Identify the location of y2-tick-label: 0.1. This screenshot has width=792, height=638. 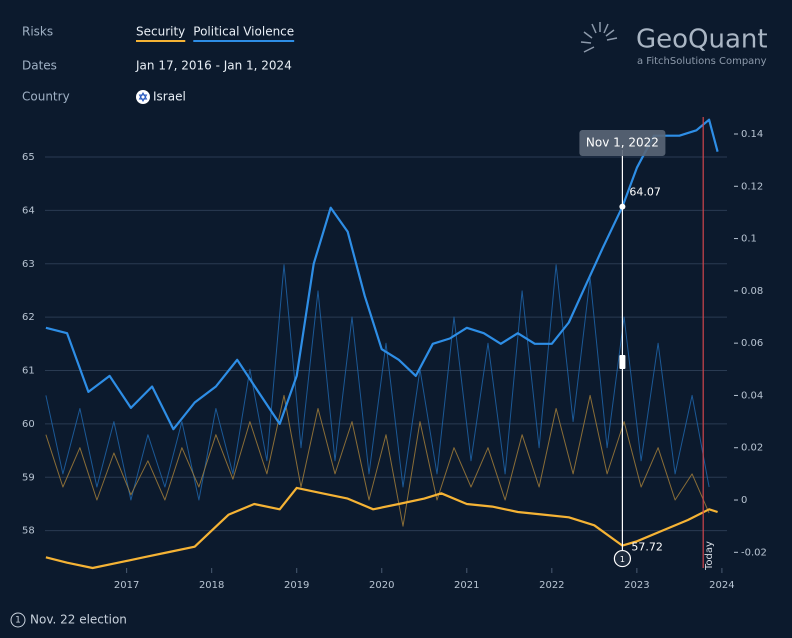
(749, 239).